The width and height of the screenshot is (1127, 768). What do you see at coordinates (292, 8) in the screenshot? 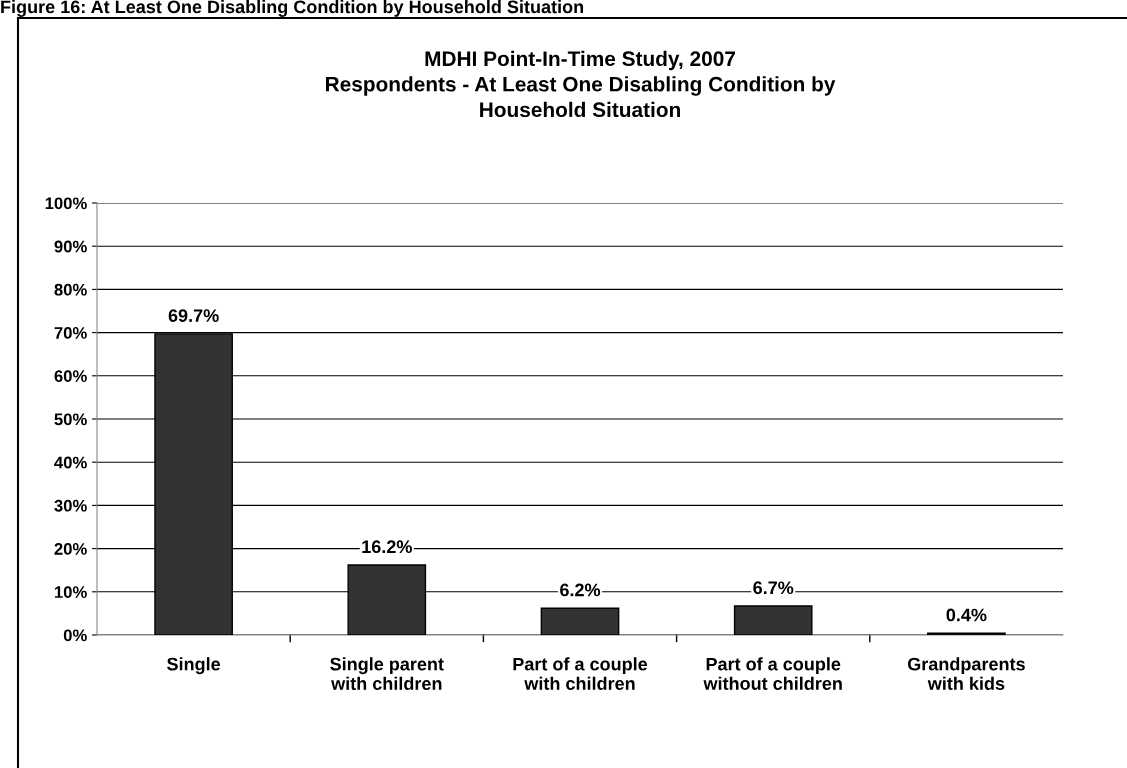
I see `caption: Figure 16: At Least One Disabling Condition by Household Situation` at bounding box center [292, 8].